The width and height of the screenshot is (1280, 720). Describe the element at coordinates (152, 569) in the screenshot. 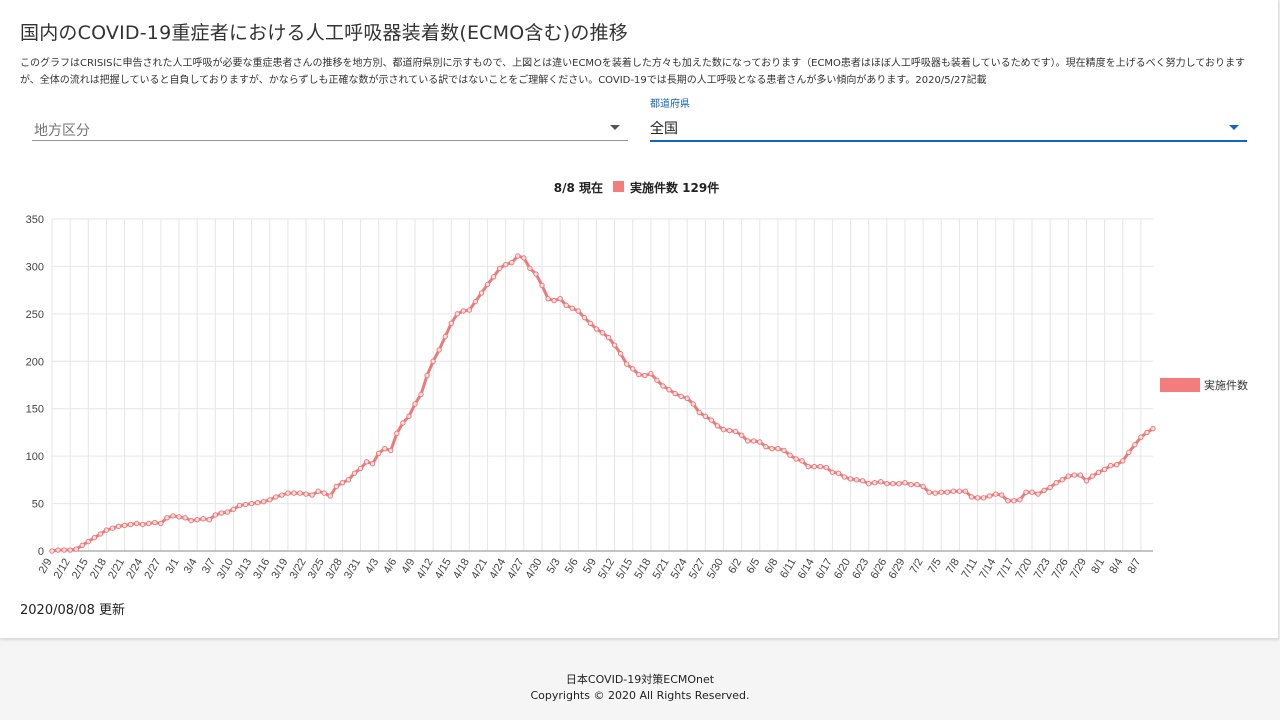

I see `x-tick-label: 2/27` at that location.